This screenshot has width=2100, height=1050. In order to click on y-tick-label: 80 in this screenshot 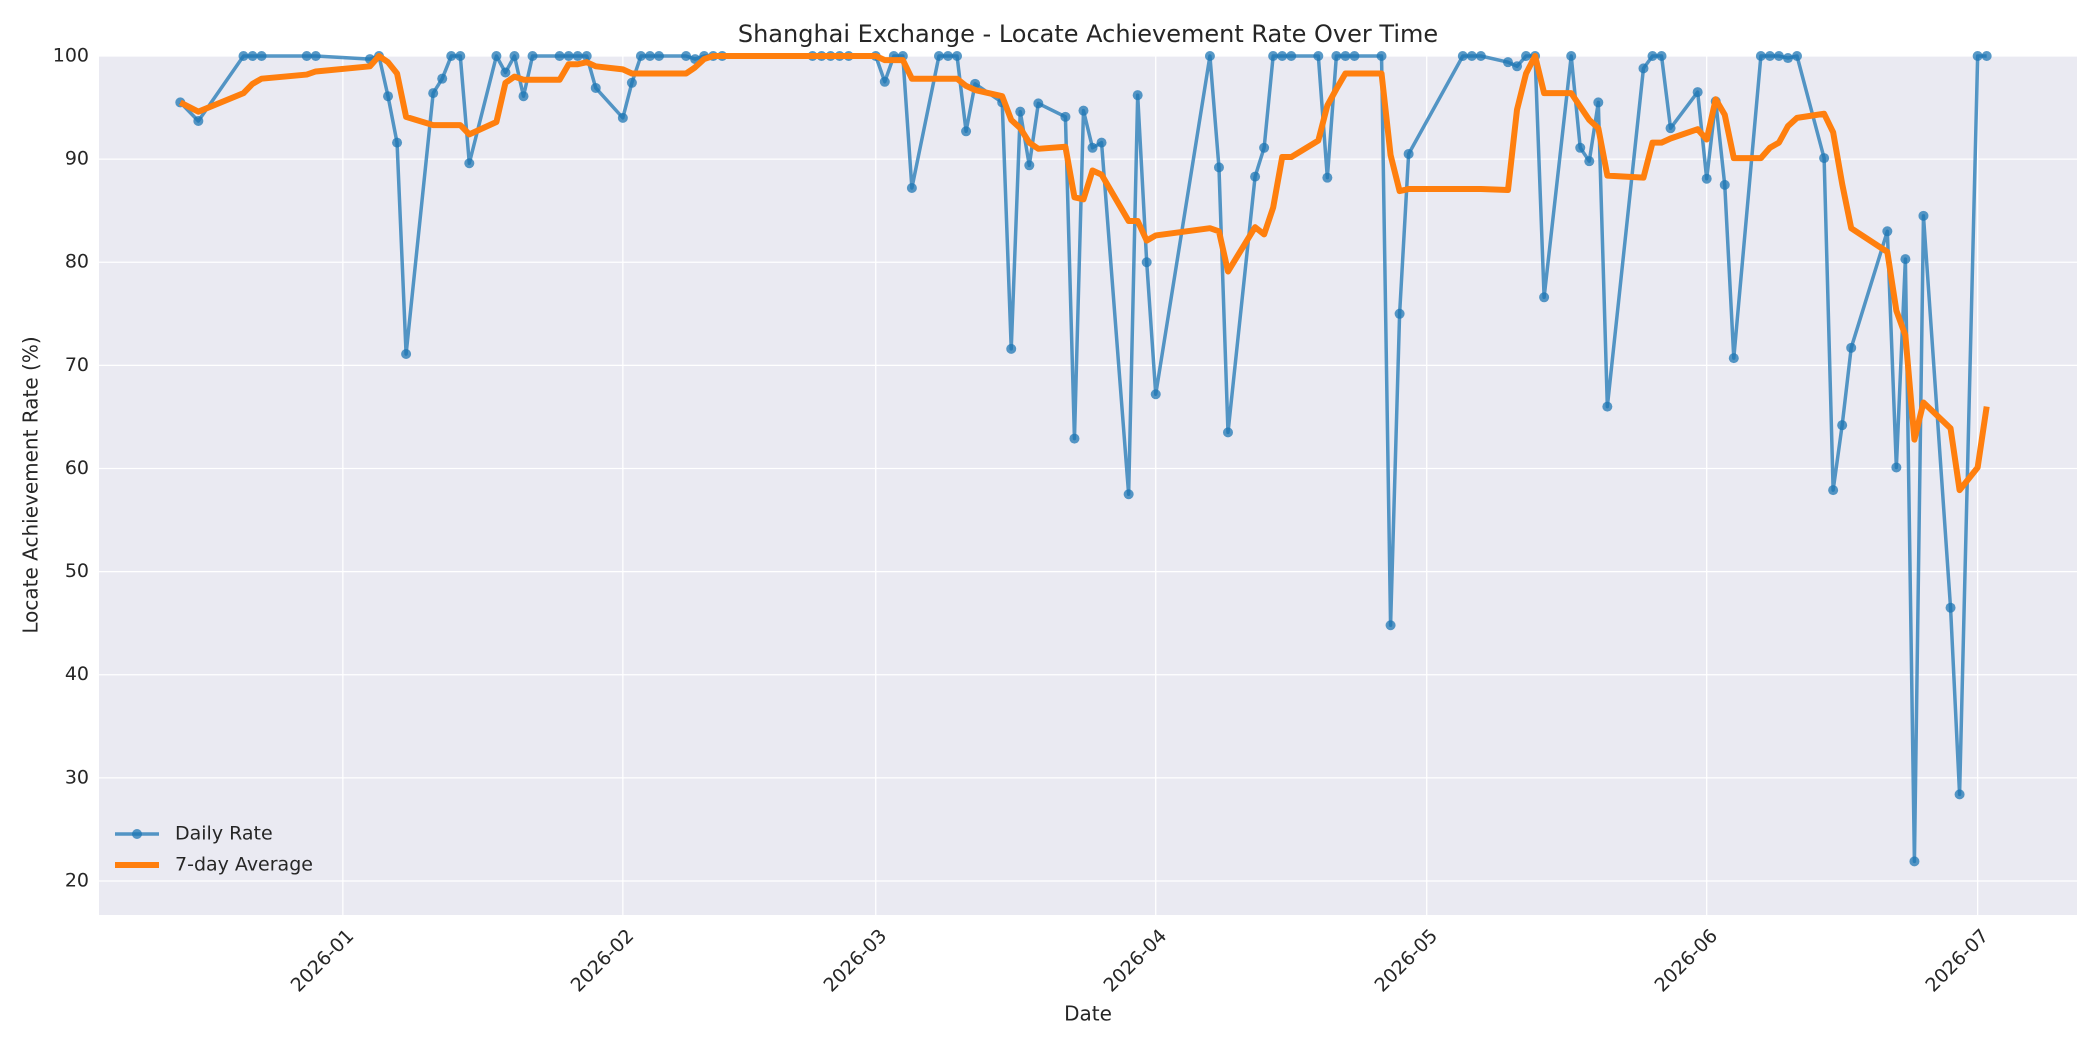, I will do `click(77, 262)`.